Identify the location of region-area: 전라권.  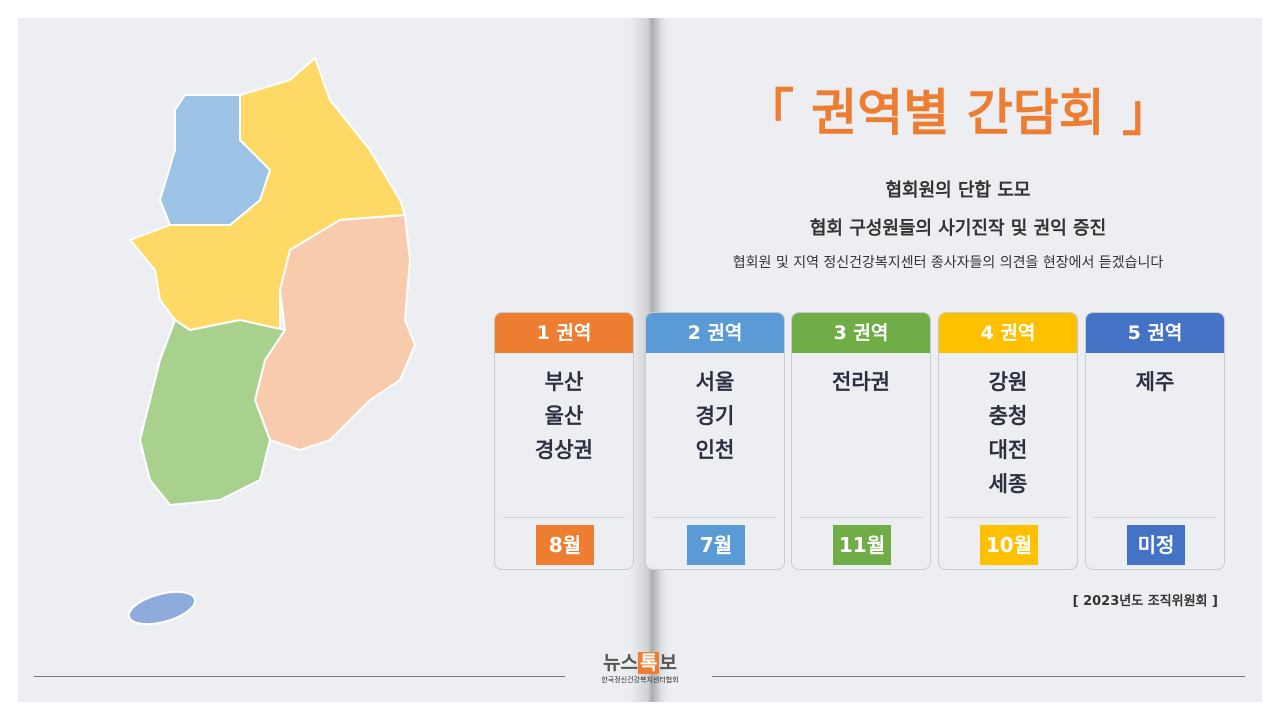
(861, 382).